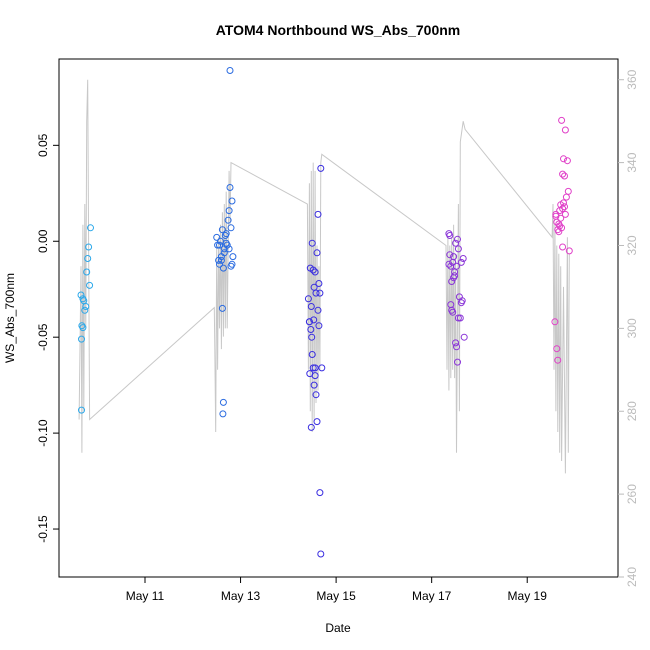 The height and width of the screenshot is (650, 650). What do you see at coordinates (145, 596) in the screenshot?
I see `x-tick-label: May 11` at bounding box center [145, 596].